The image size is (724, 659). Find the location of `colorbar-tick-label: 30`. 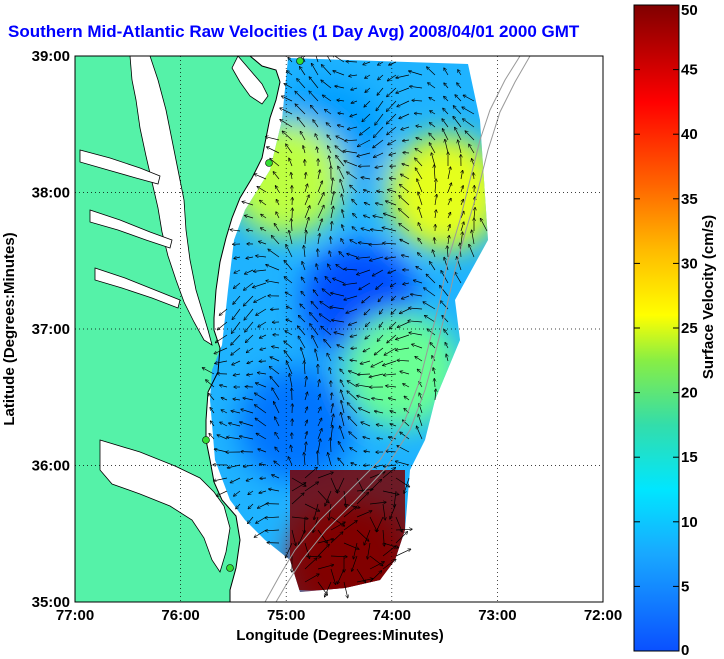

colorbar-tick-label: 30 is located at coordinates (689, 263).